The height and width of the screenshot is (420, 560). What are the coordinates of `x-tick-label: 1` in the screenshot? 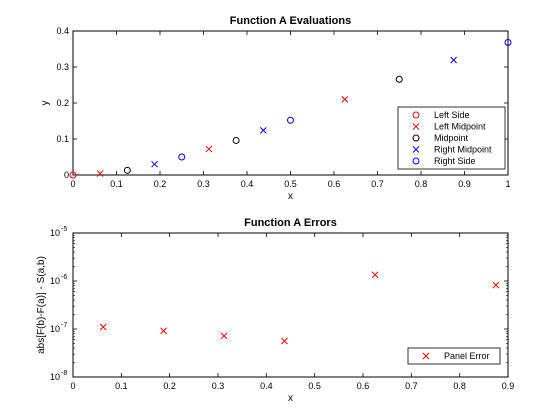 It's located at (507, 184).